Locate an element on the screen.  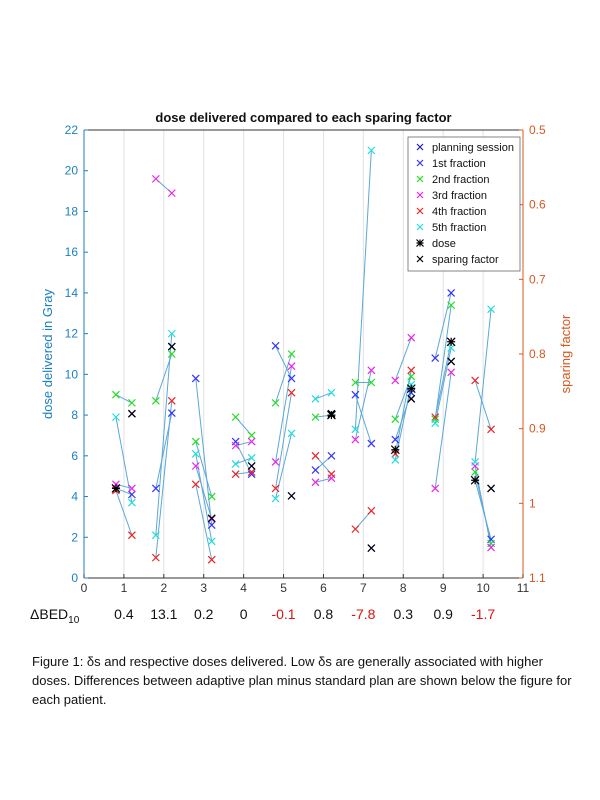
y-tick-label: 10 is located at coordinates (72, 374).